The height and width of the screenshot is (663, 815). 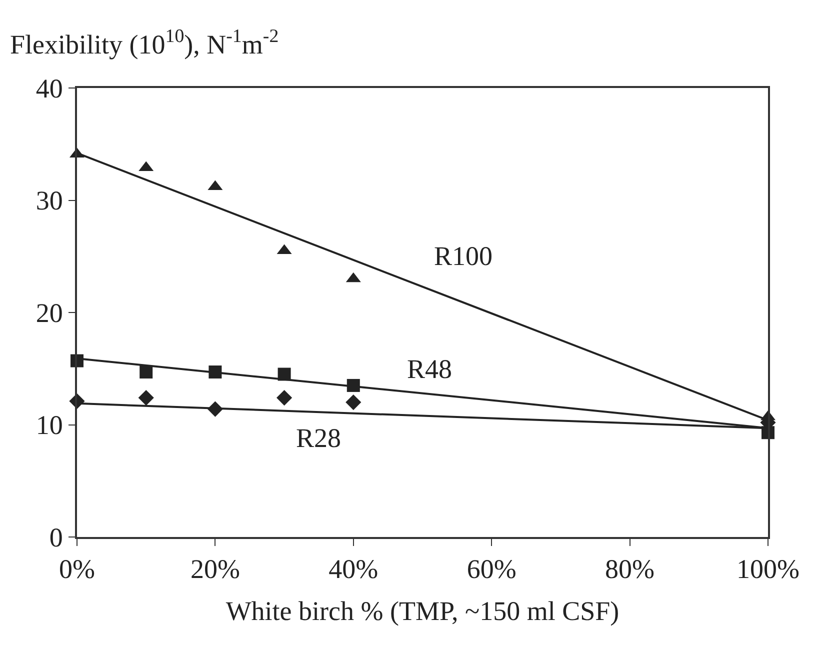 What do you see at coordinates (215, 569) in the screenshot?
I see `x-tick-label: 20%` at bounding box center [215, 569].